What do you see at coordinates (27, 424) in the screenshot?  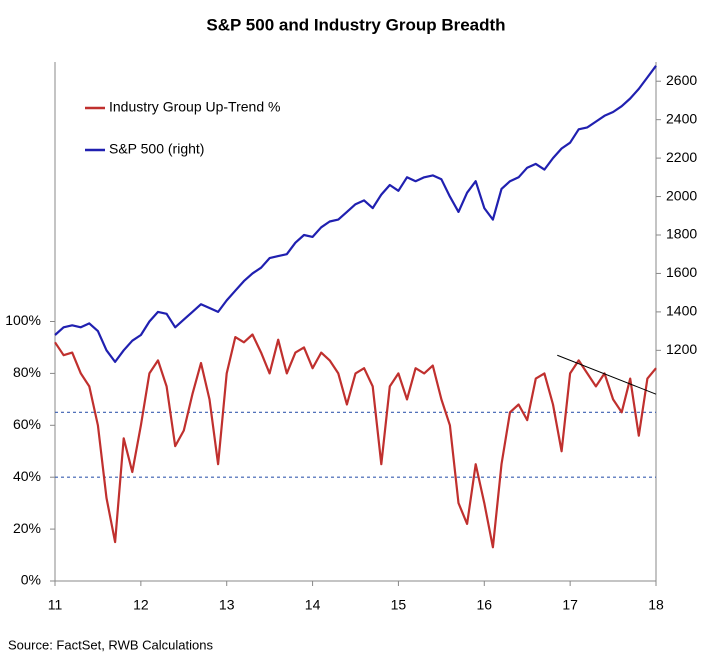 I see `y-tick-label: 60%` at bounding box center [27, 424].